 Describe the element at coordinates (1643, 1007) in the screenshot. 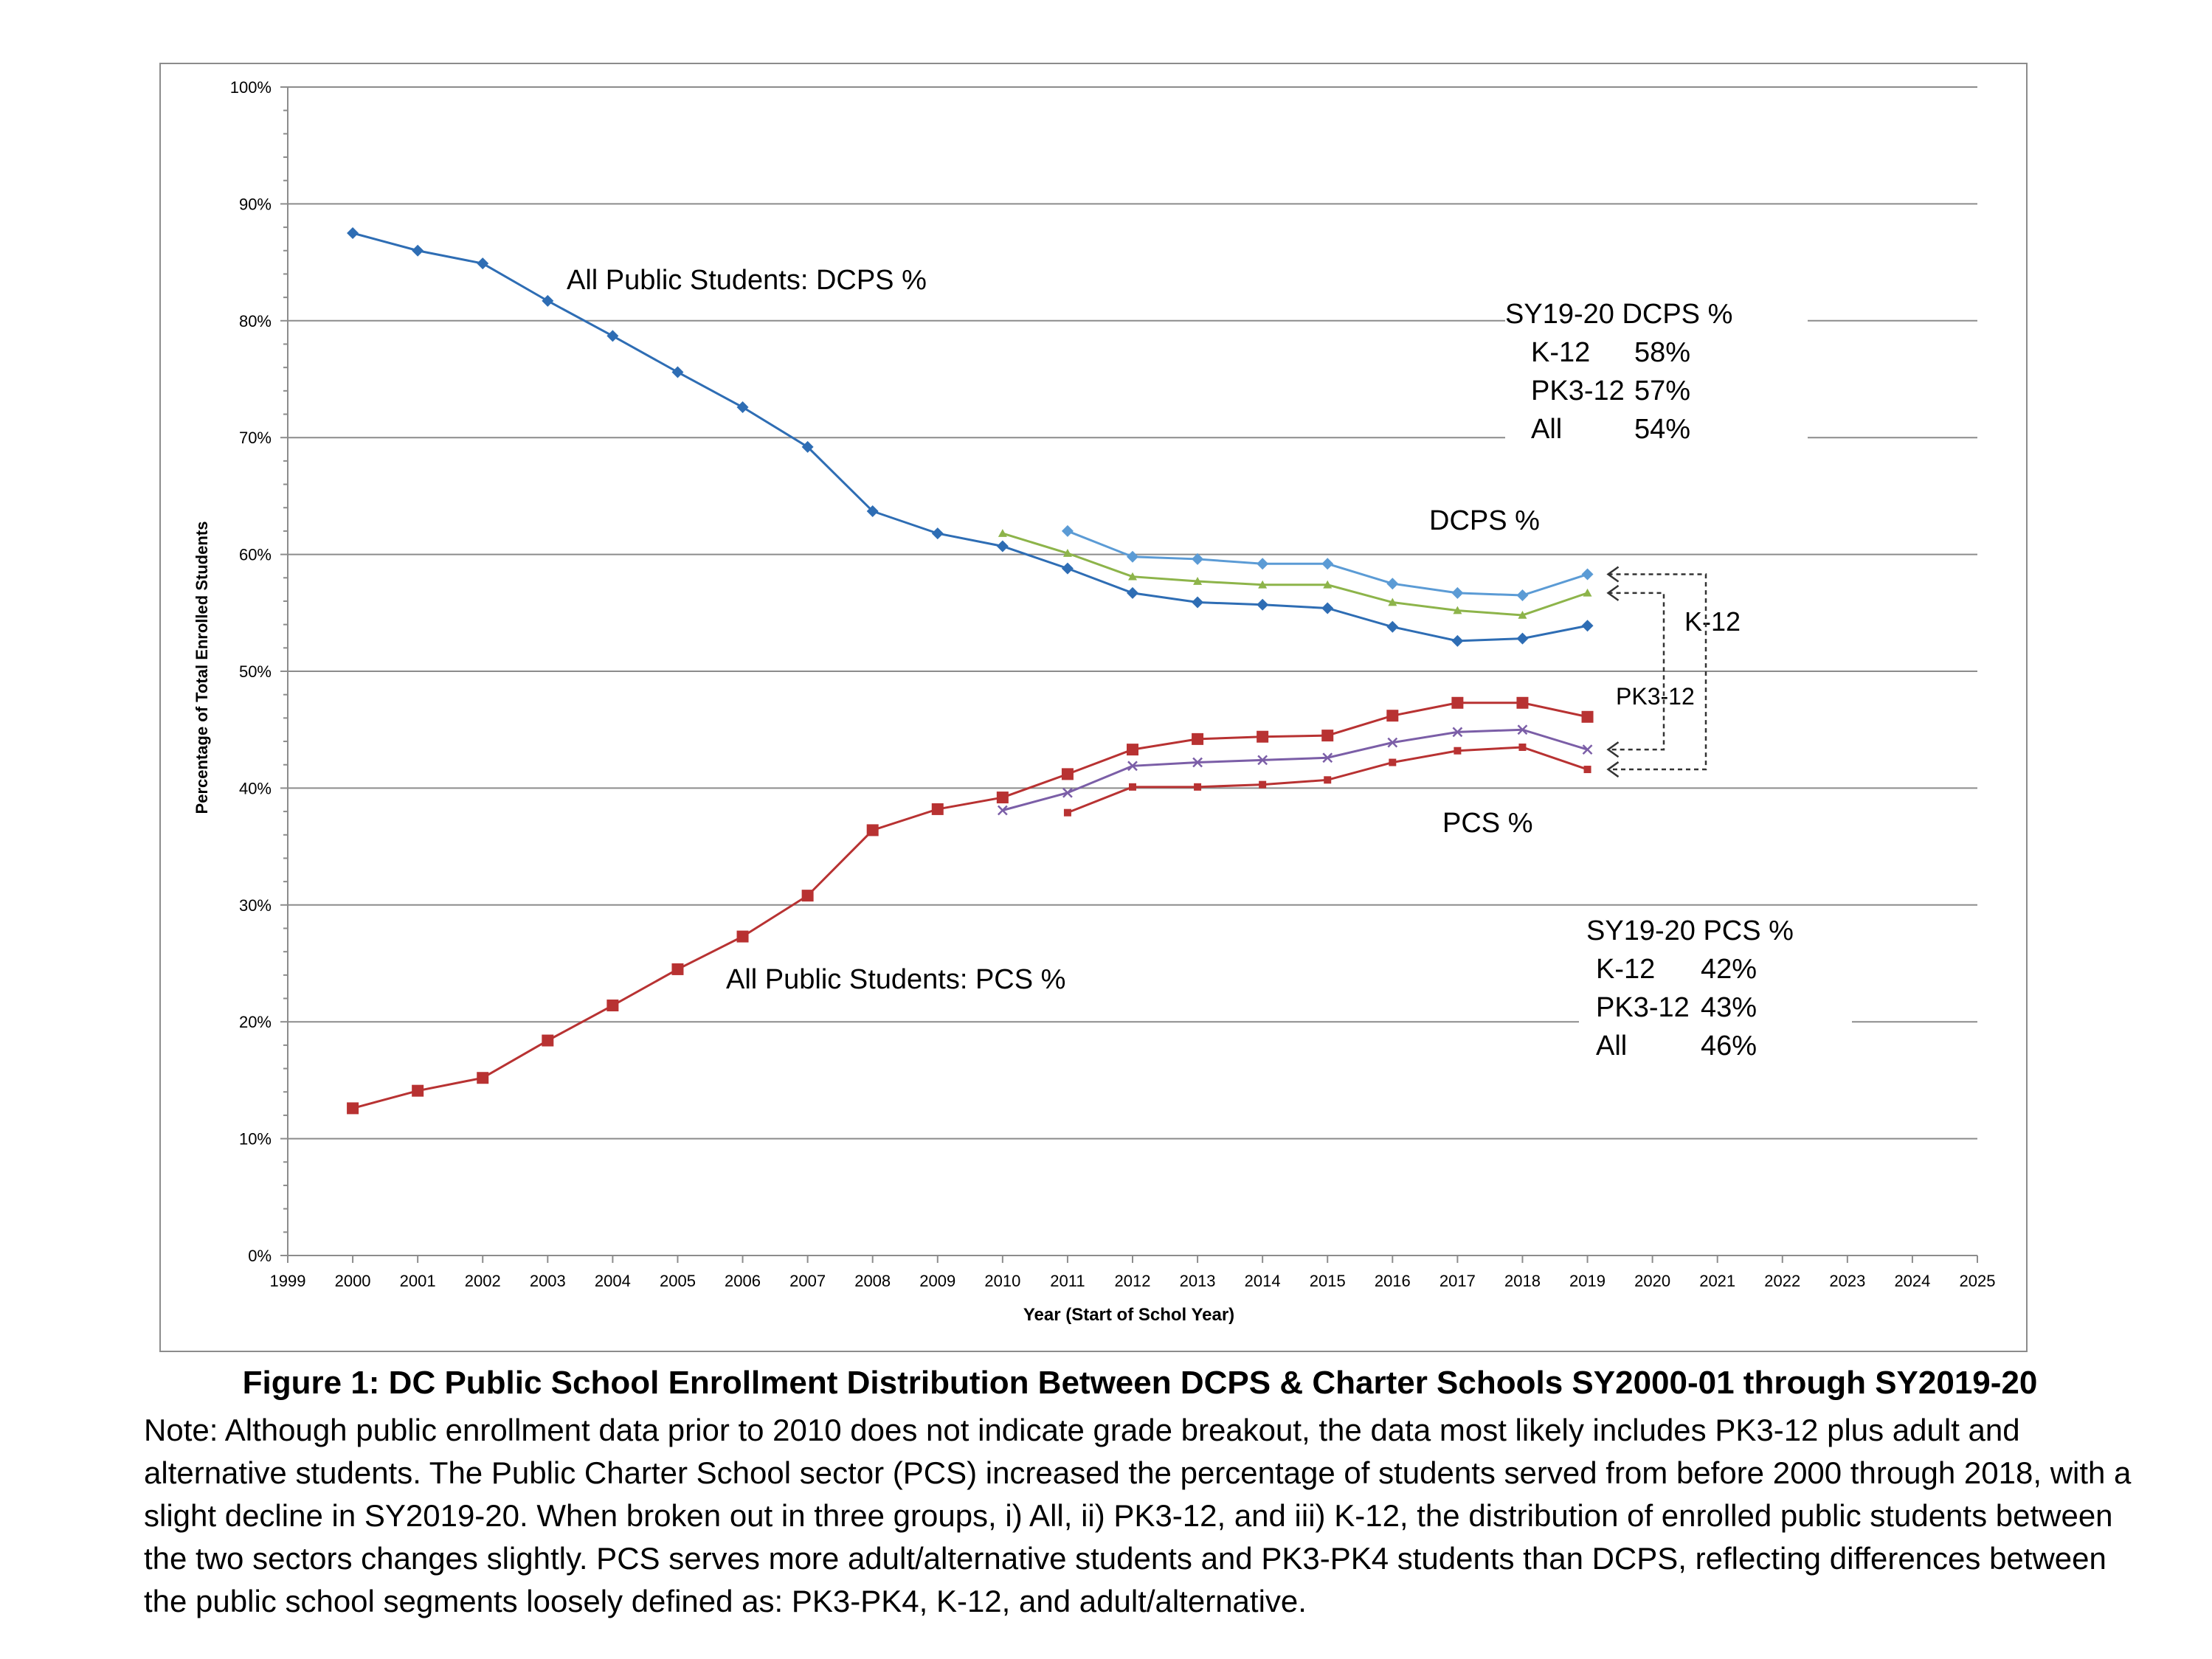

I see `pcs-box-row-group: PK3-12` at that location.